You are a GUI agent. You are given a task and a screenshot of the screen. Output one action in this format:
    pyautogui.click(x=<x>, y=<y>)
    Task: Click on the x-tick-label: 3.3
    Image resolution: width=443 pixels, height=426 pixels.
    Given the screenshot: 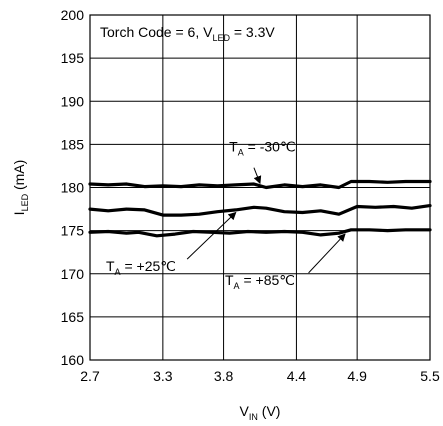 What is the action you would take?
    pyautogui.click(x=163, y=376)
    